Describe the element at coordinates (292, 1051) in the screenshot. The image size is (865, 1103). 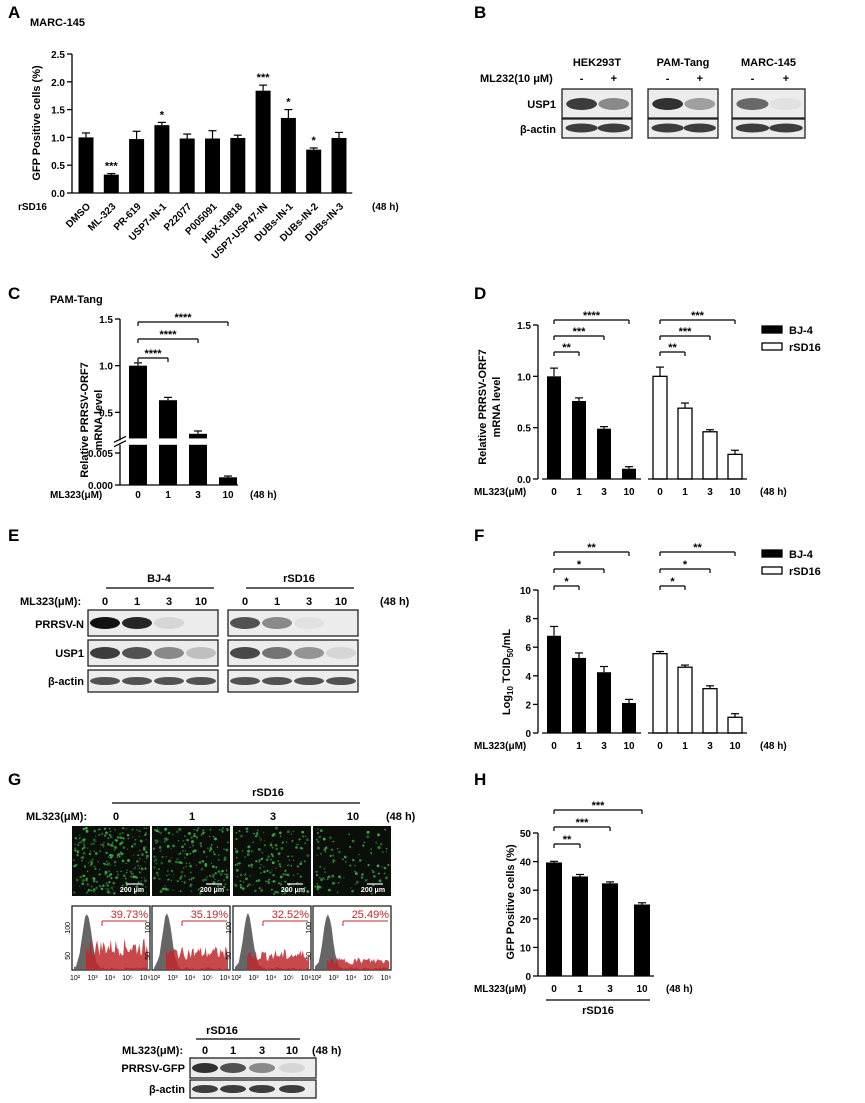
I see `blot-dose-label: 10` at that location.